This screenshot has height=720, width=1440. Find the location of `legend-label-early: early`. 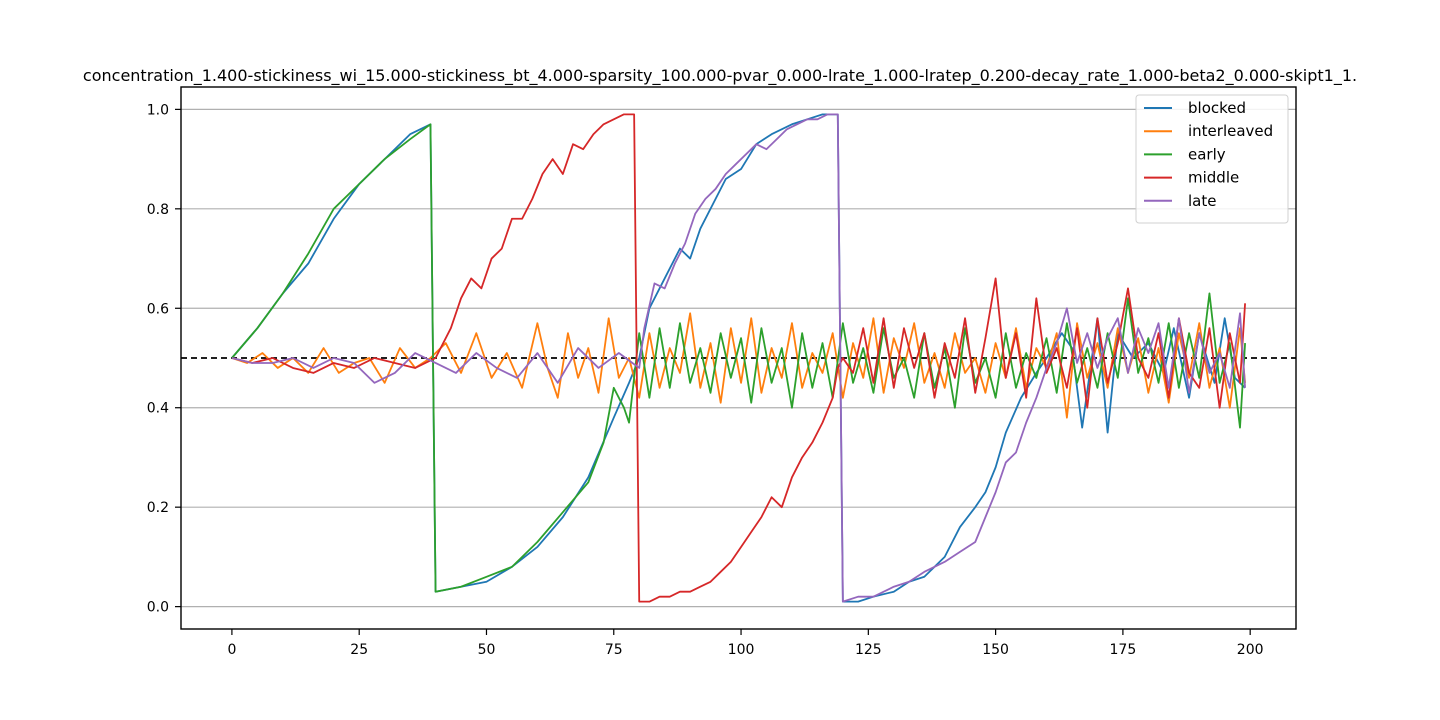

legend-label-early: early is located at coordinates (1207, 154).